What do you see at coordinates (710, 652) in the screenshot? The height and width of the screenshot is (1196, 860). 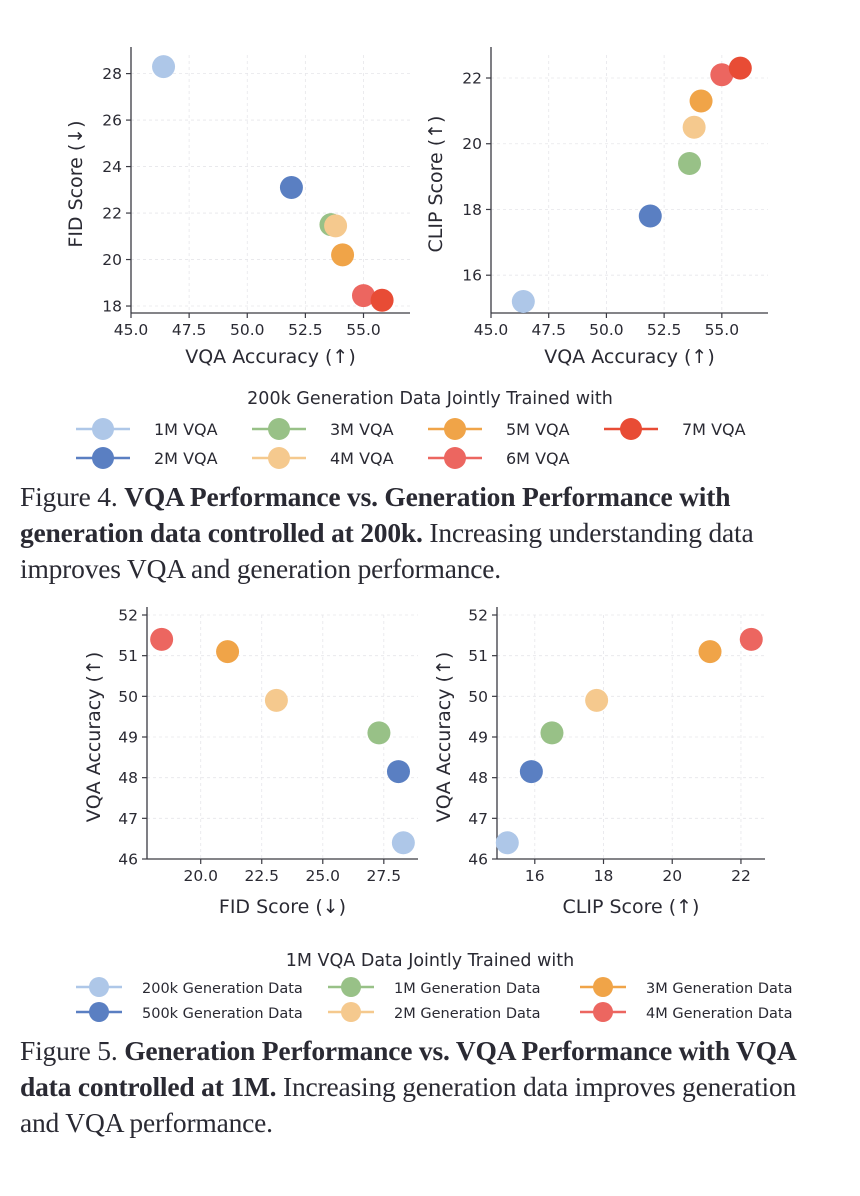 I see `data-point-3m-generation-data` at bounding box center [710, 652].